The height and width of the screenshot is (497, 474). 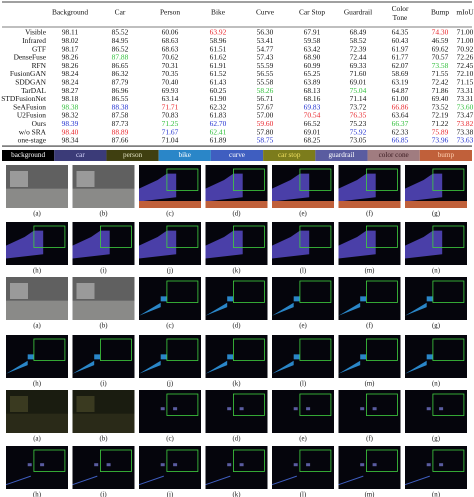 What do you see at coordinates (133, 155) in the screenshot?
I see `legend-label: person` at bounding box center [133, 155].